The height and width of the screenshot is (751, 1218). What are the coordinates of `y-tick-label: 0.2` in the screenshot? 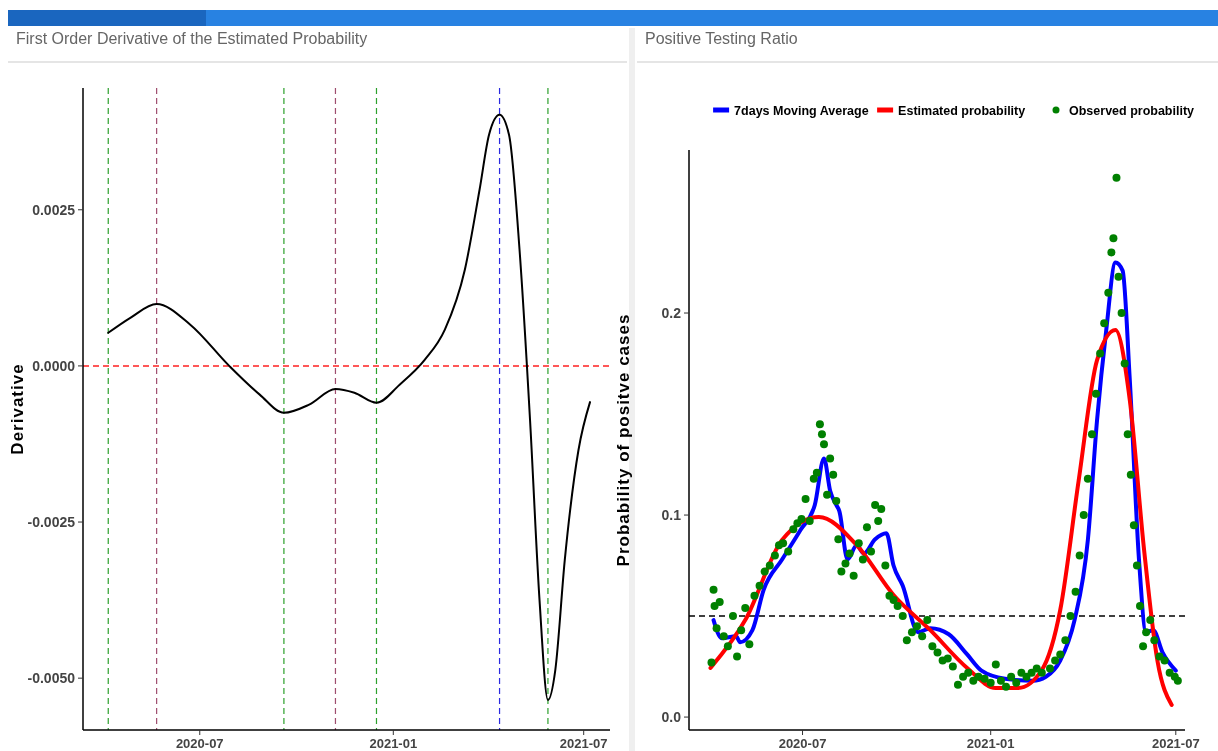 It's located at (671, 313).